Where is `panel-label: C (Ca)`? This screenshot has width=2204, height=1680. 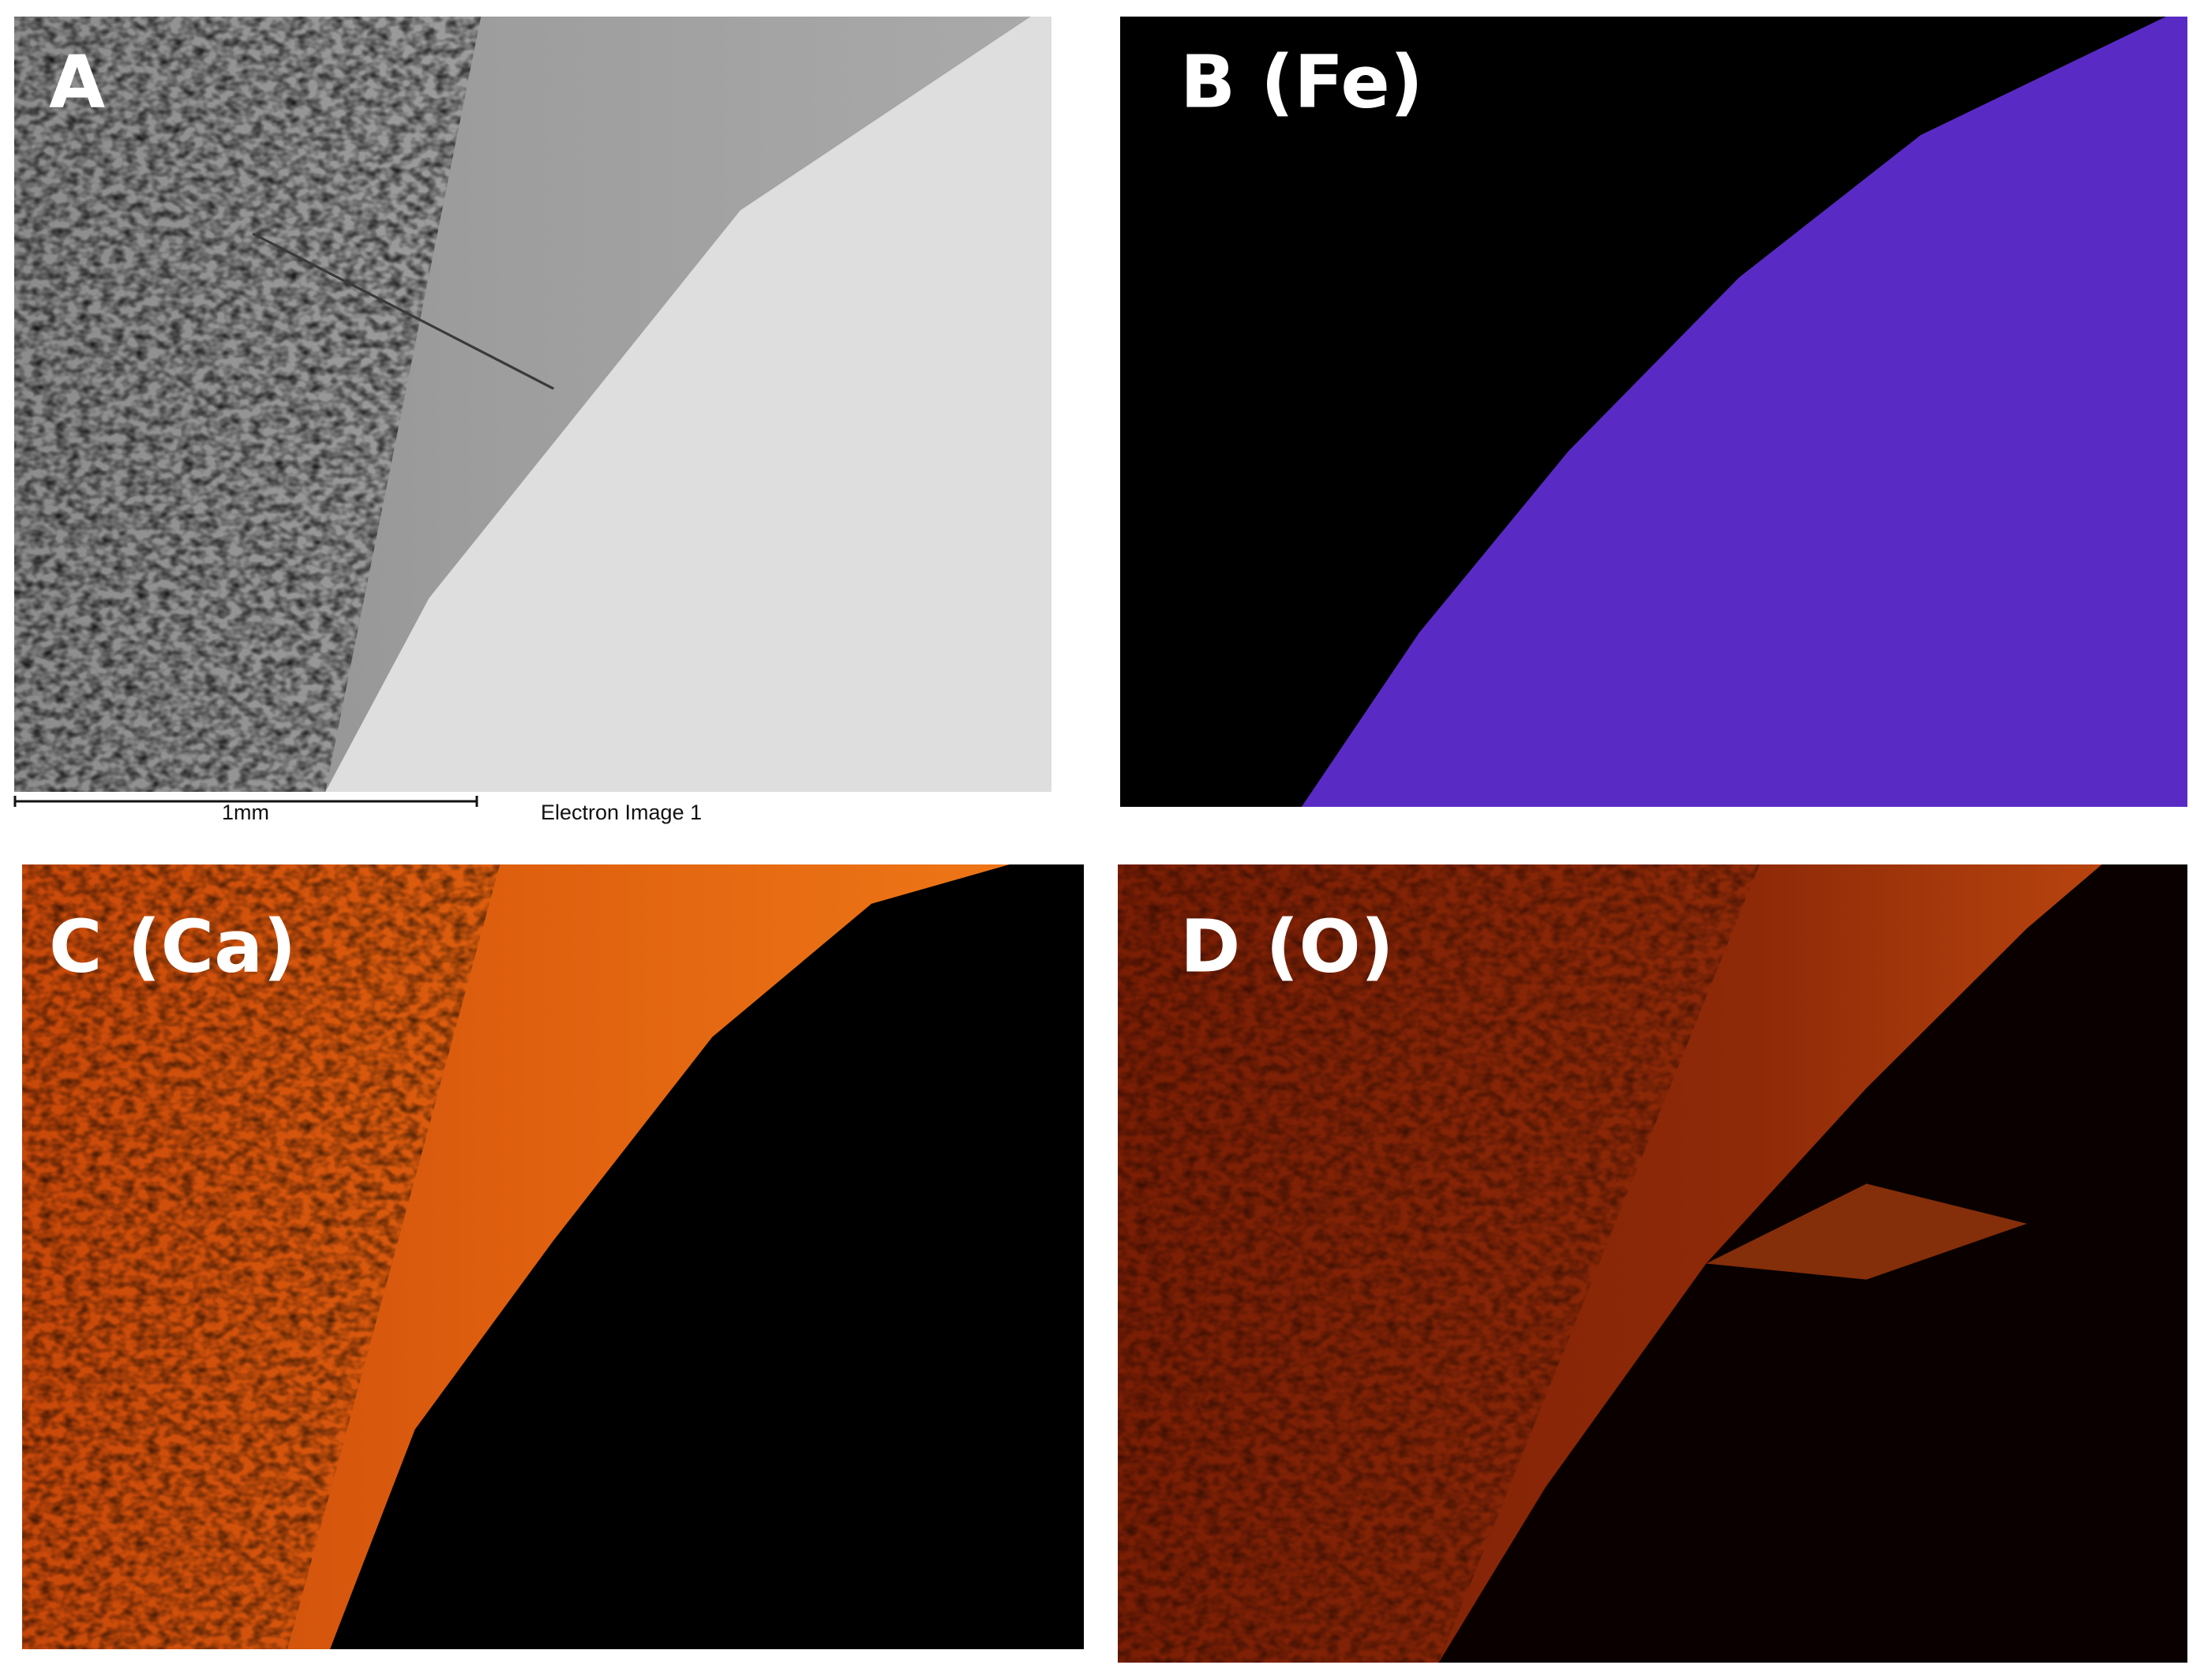
panel-label: C (Ca) is located at coordinates (172, 946).